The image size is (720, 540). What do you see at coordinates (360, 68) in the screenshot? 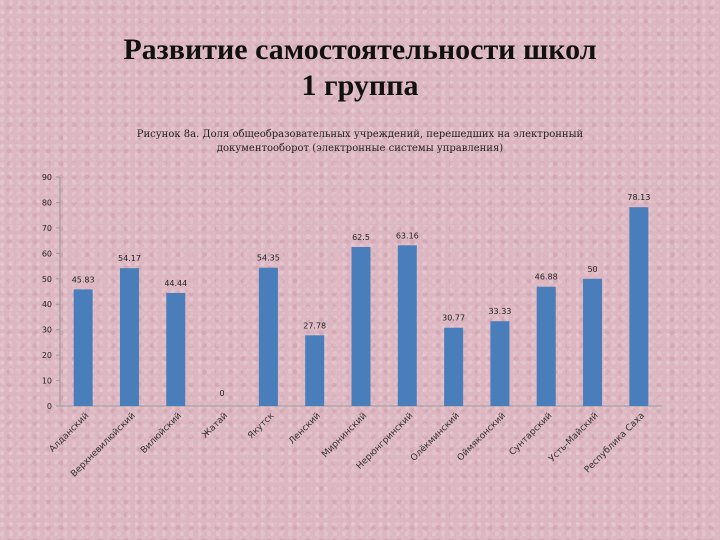
I see `slide-title: Развитие самостоятельности школ 1 группа` at bounding box center [360, 68].